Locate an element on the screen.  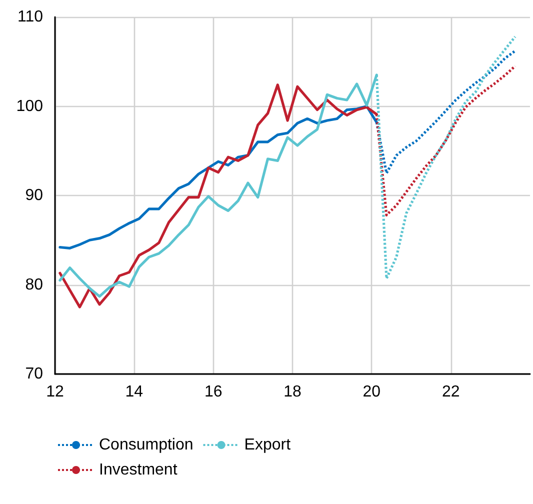
legend-label: Consumption is located at coordinates (146, 445).